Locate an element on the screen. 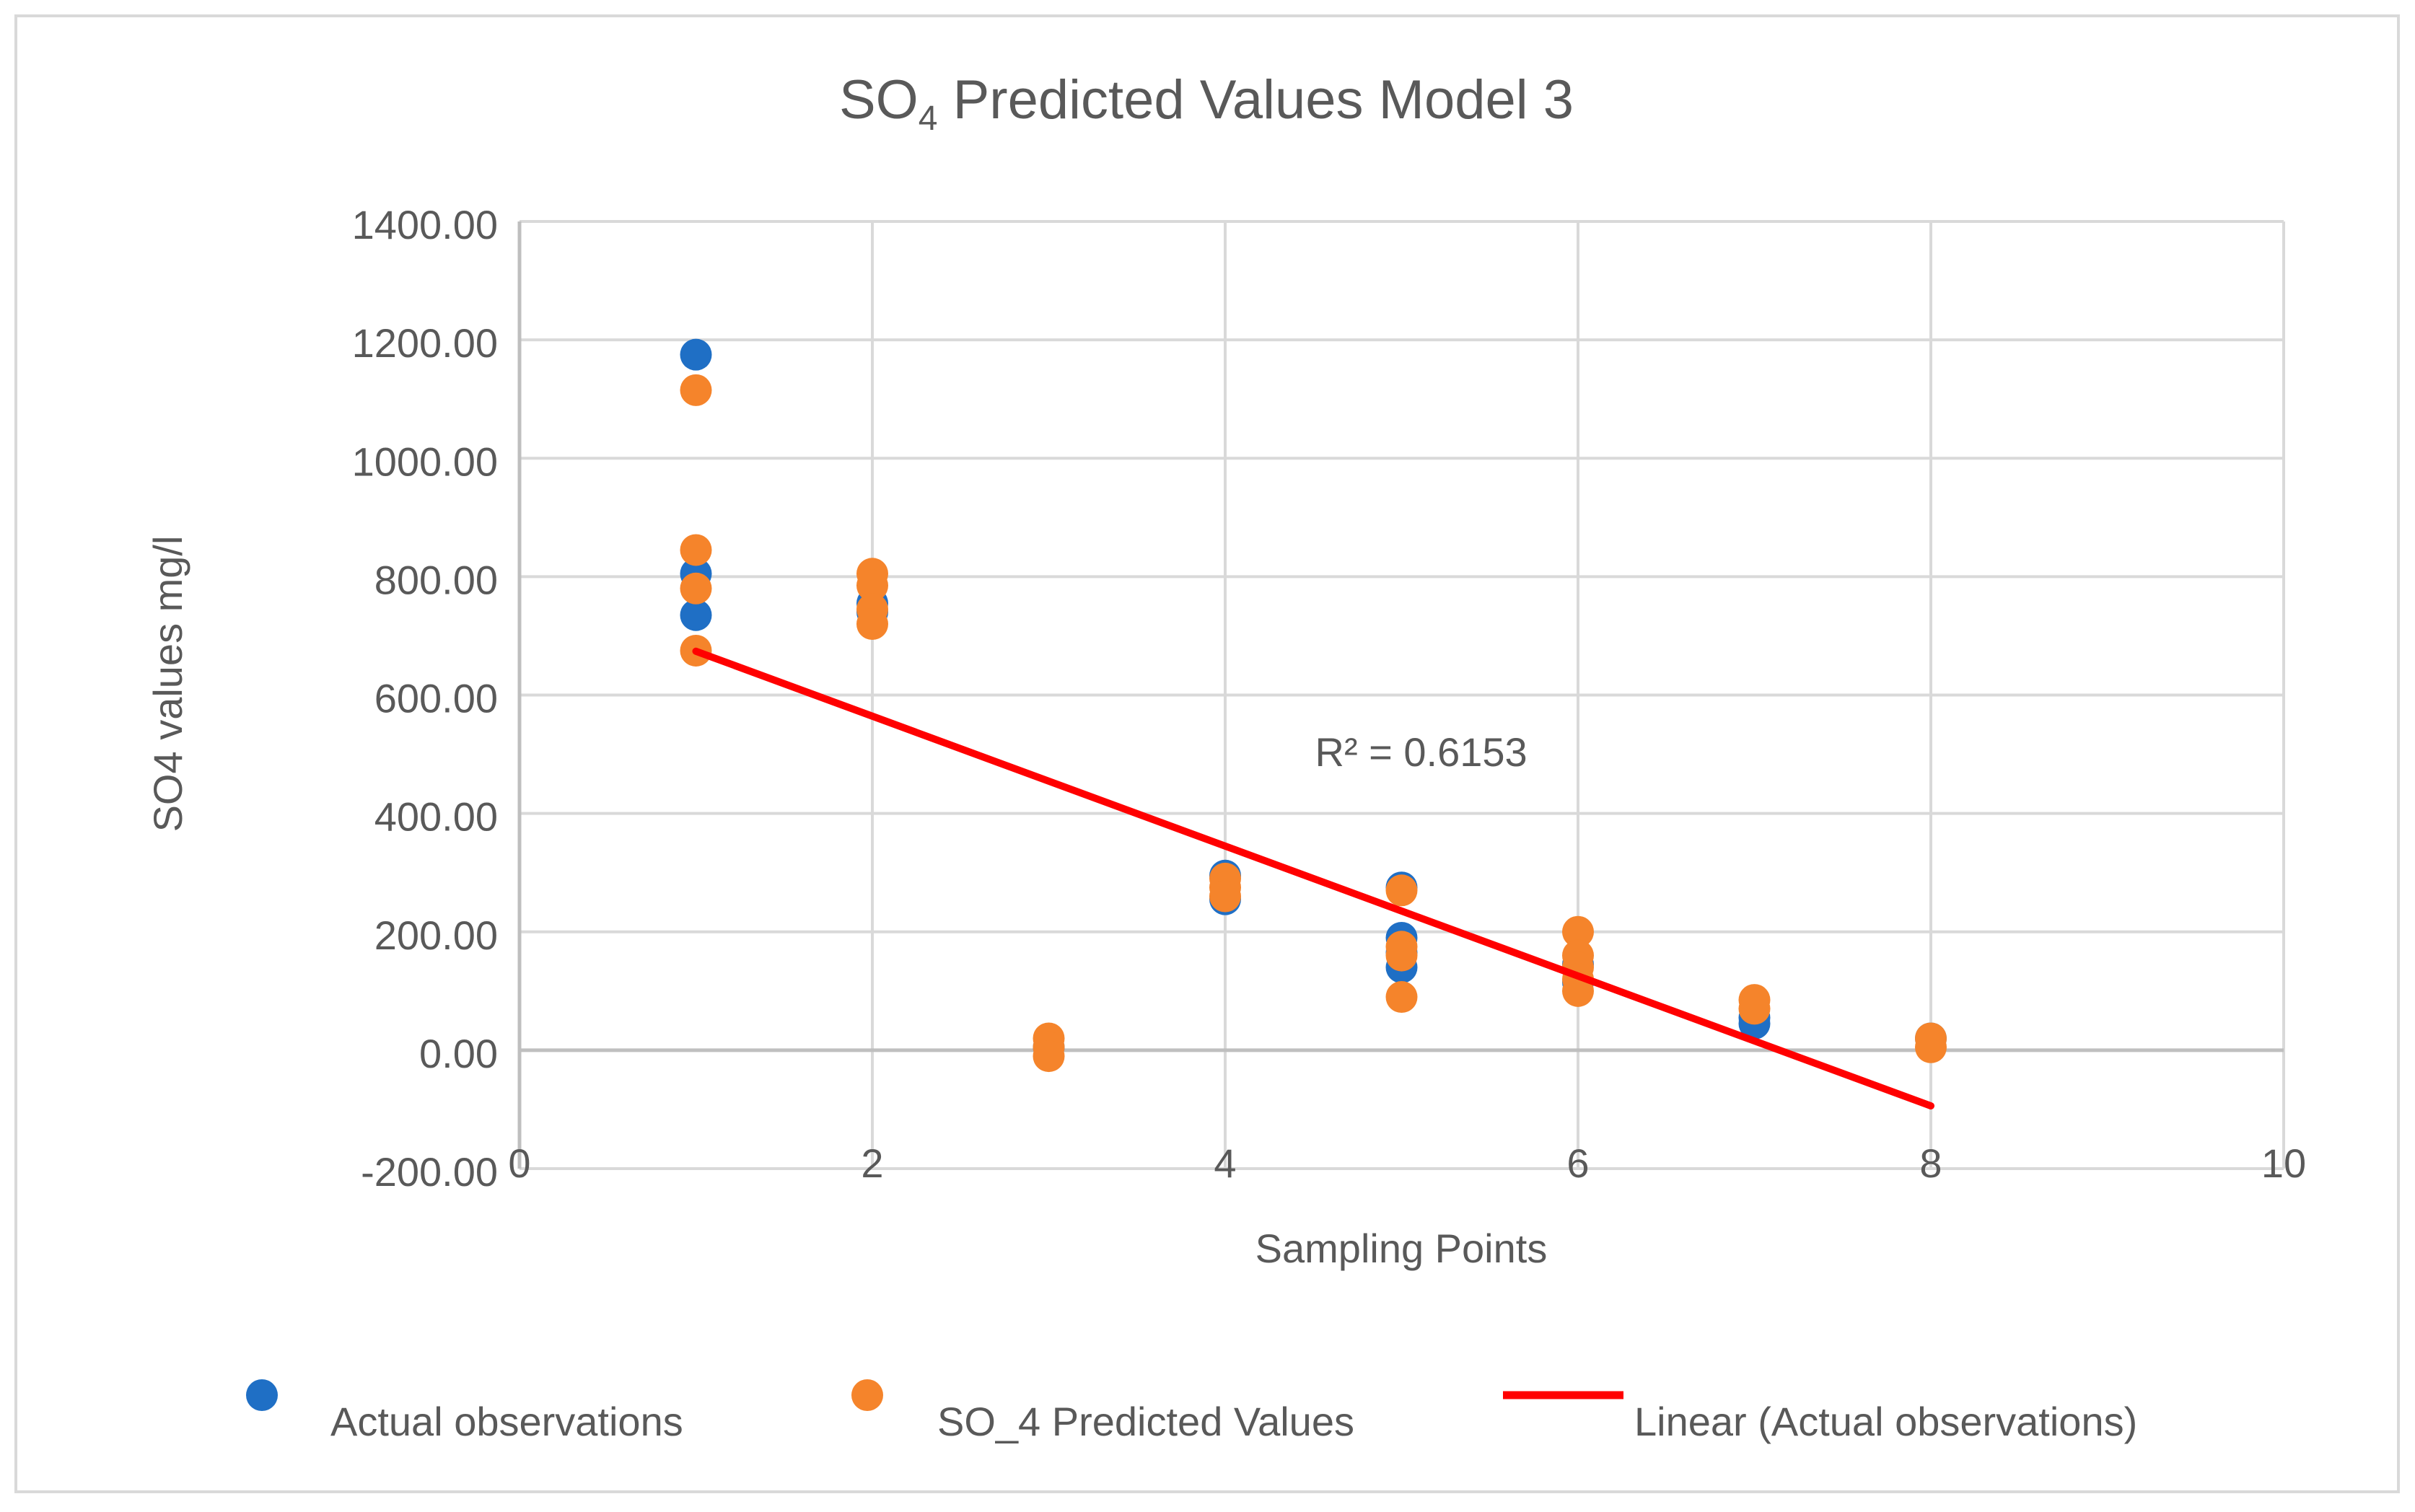 The height and width of the screenshot is (1512, 2415). x-tick-label: 8 is located at coordinates (1930, 1163).